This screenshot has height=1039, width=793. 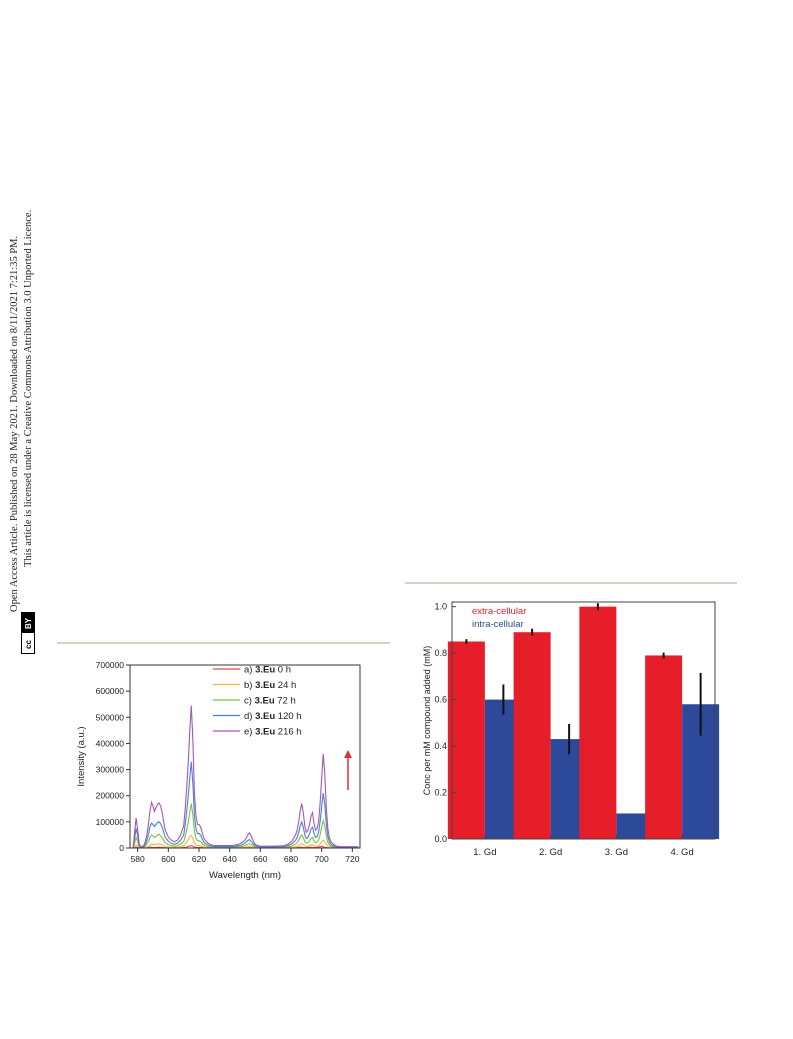 I want to click on cc-badge-label: cc, so click(x=28, y=644).